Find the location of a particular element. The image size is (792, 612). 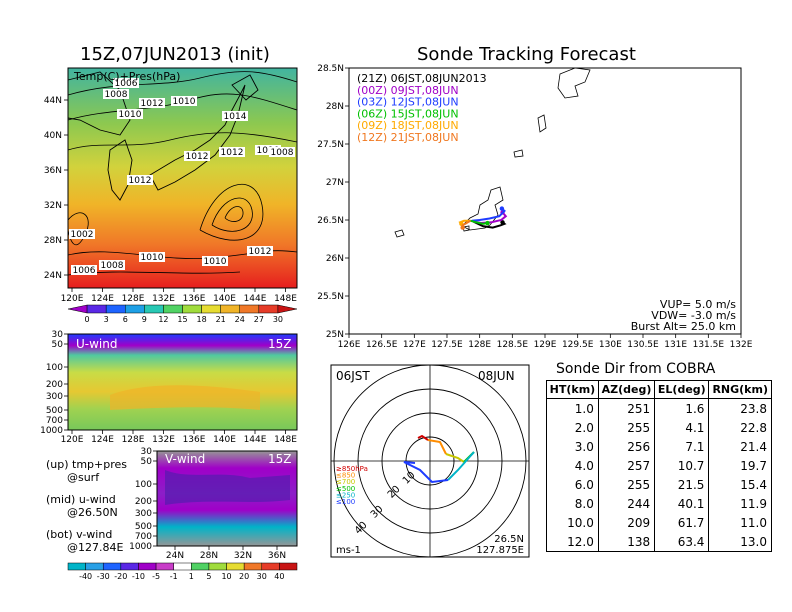

u-y-tick-label: 100 is located at coordinates (54, 368).